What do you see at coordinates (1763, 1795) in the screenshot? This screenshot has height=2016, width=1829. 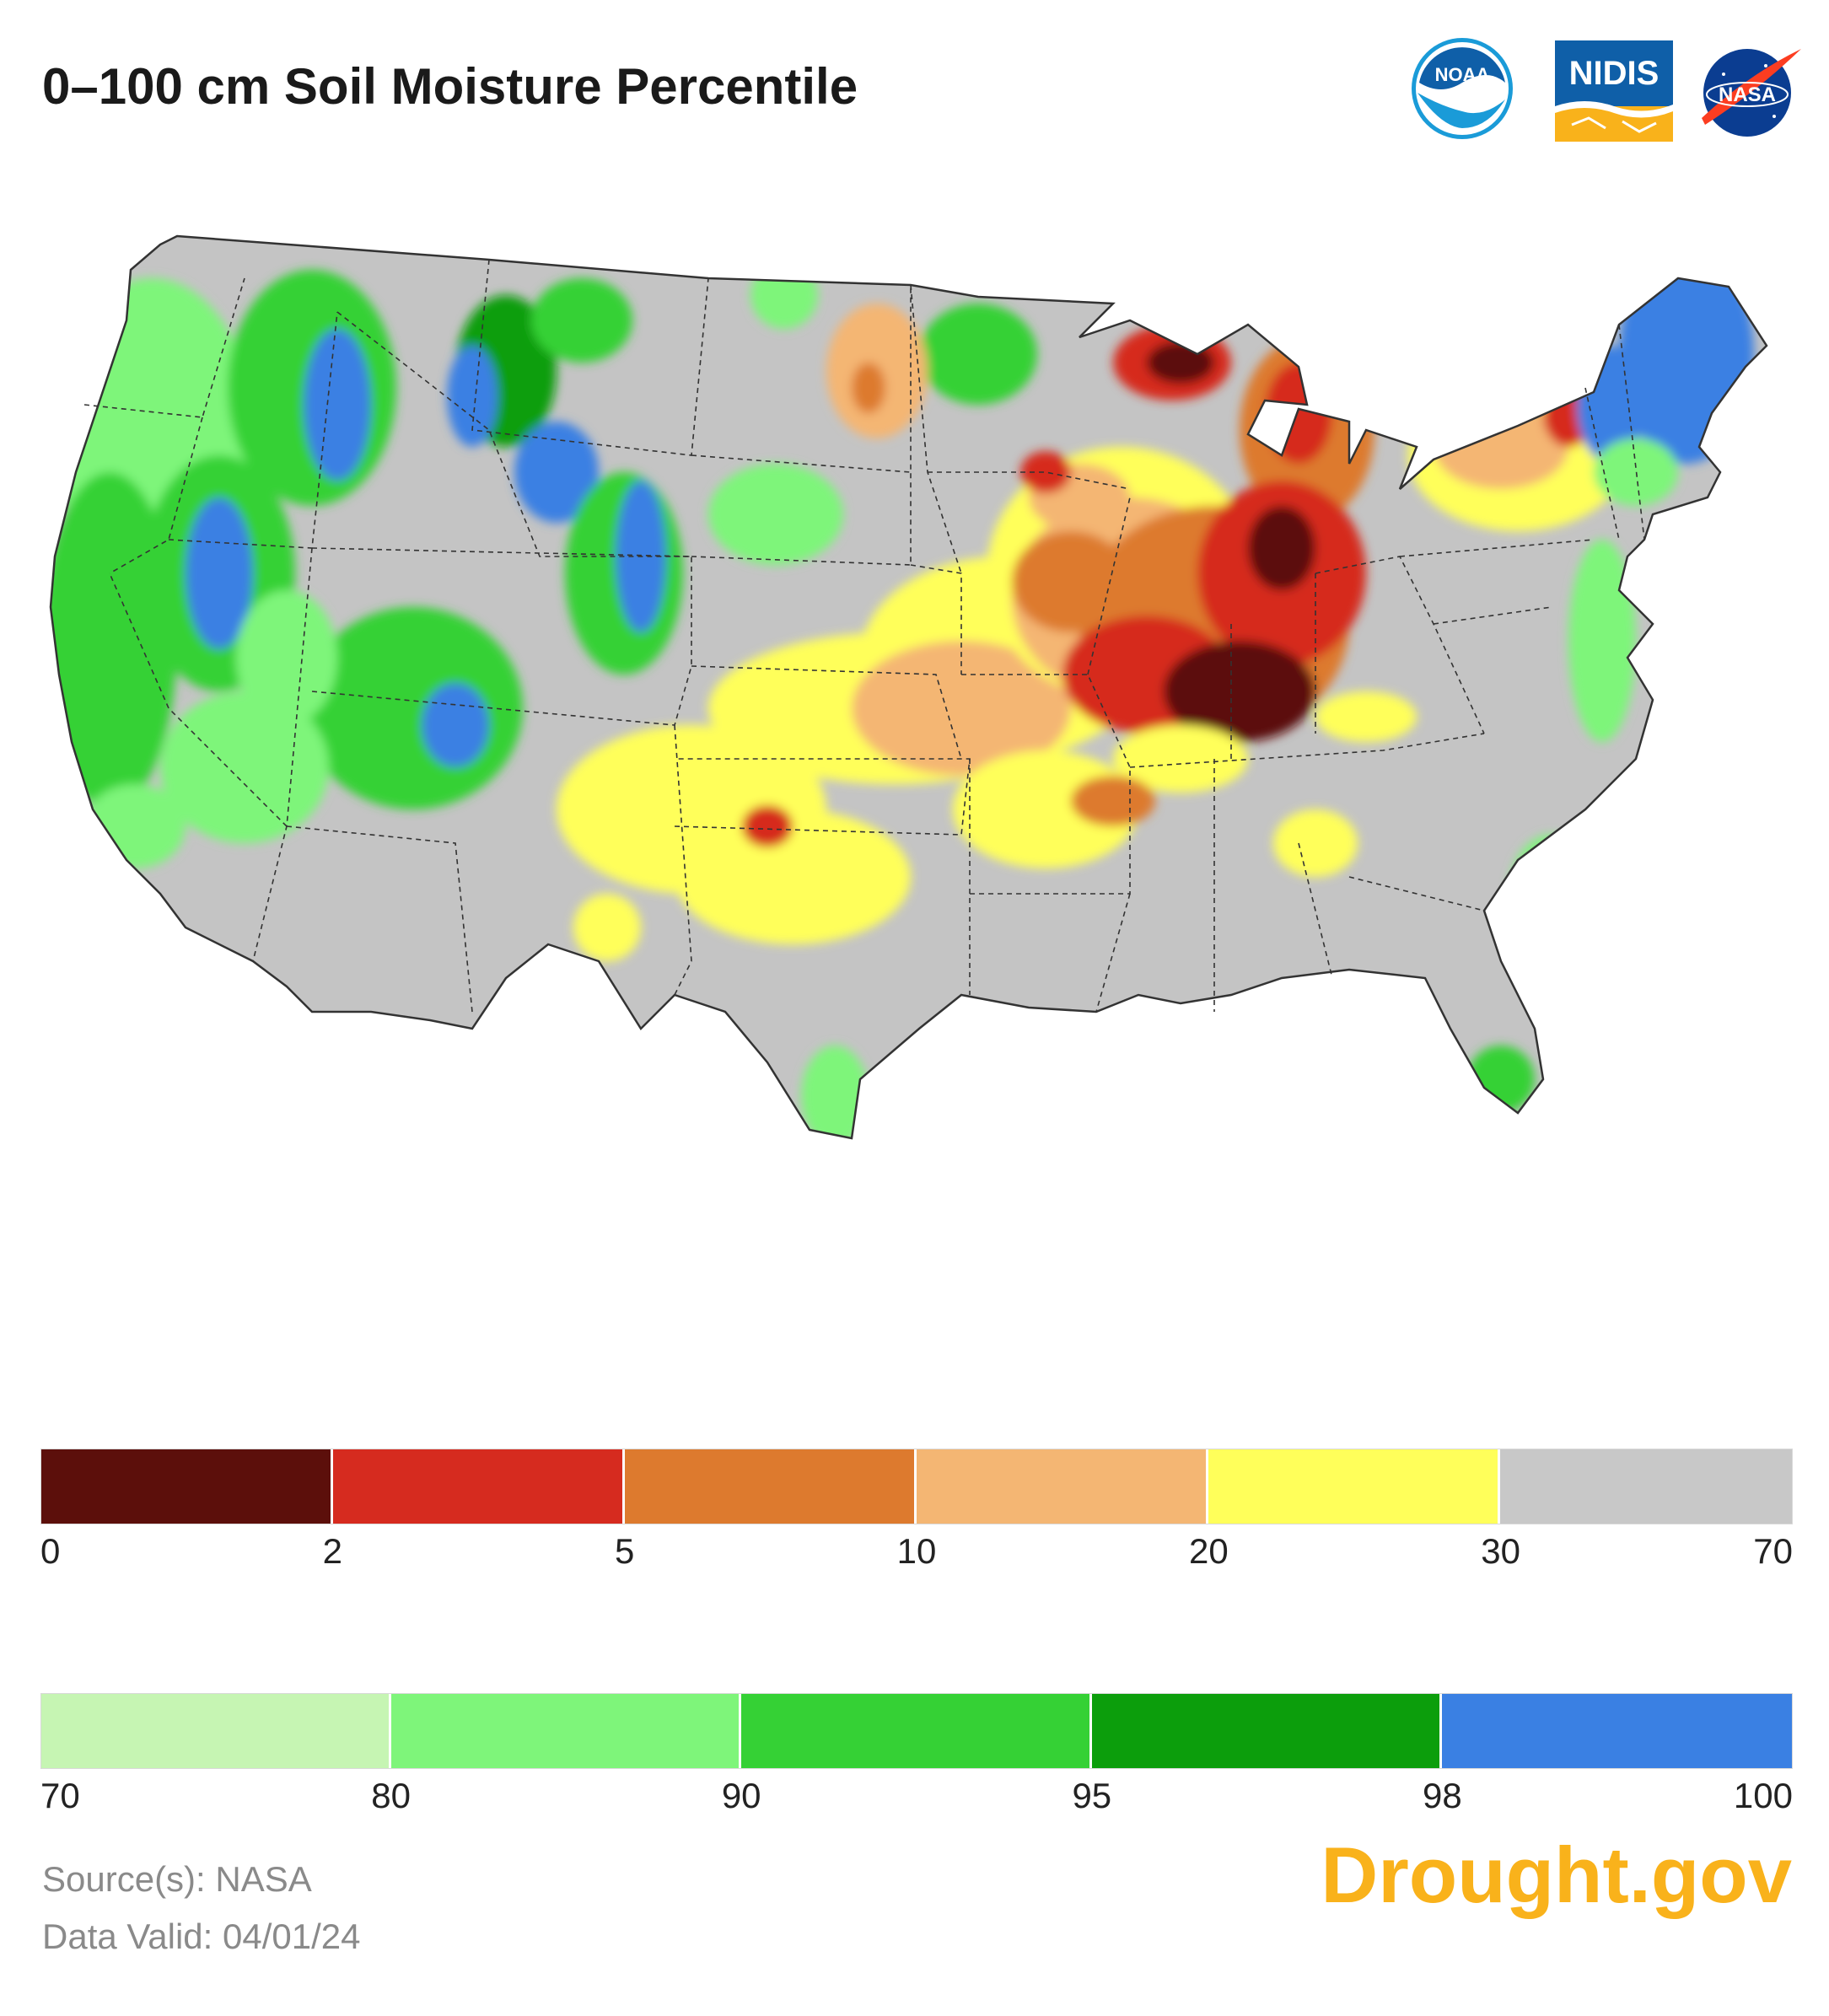 I see `legend-tick-label: 100` at bounding box center [1763, 1795].